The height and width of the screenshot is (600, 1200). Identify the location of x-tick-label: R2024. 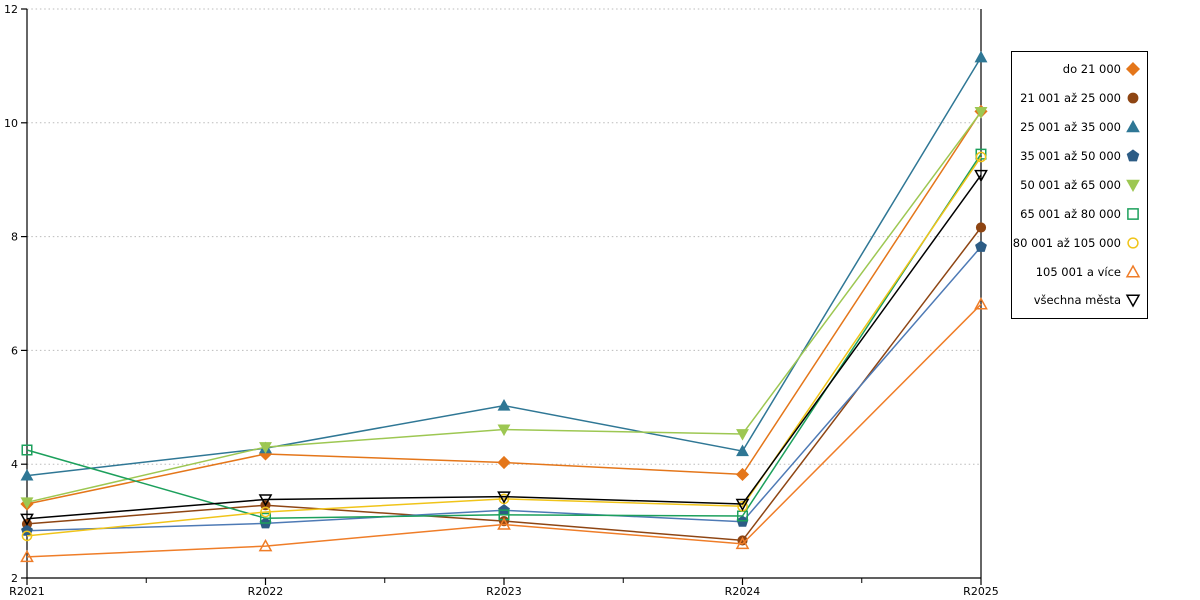
(743, 591).